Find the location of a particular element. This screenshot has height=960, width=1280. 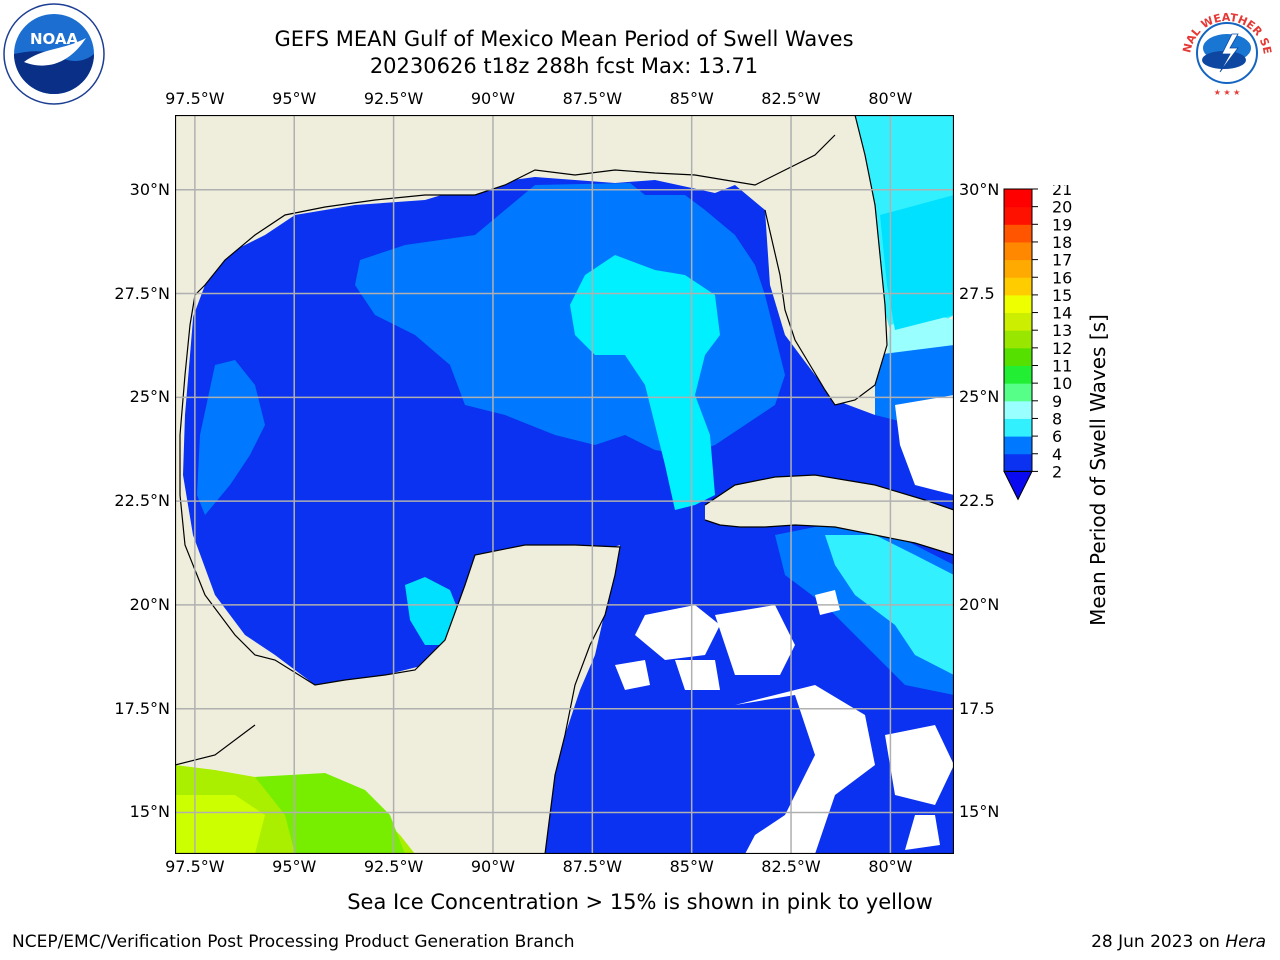

lat-label-left: 25°N is located at coordinates (149, 397).